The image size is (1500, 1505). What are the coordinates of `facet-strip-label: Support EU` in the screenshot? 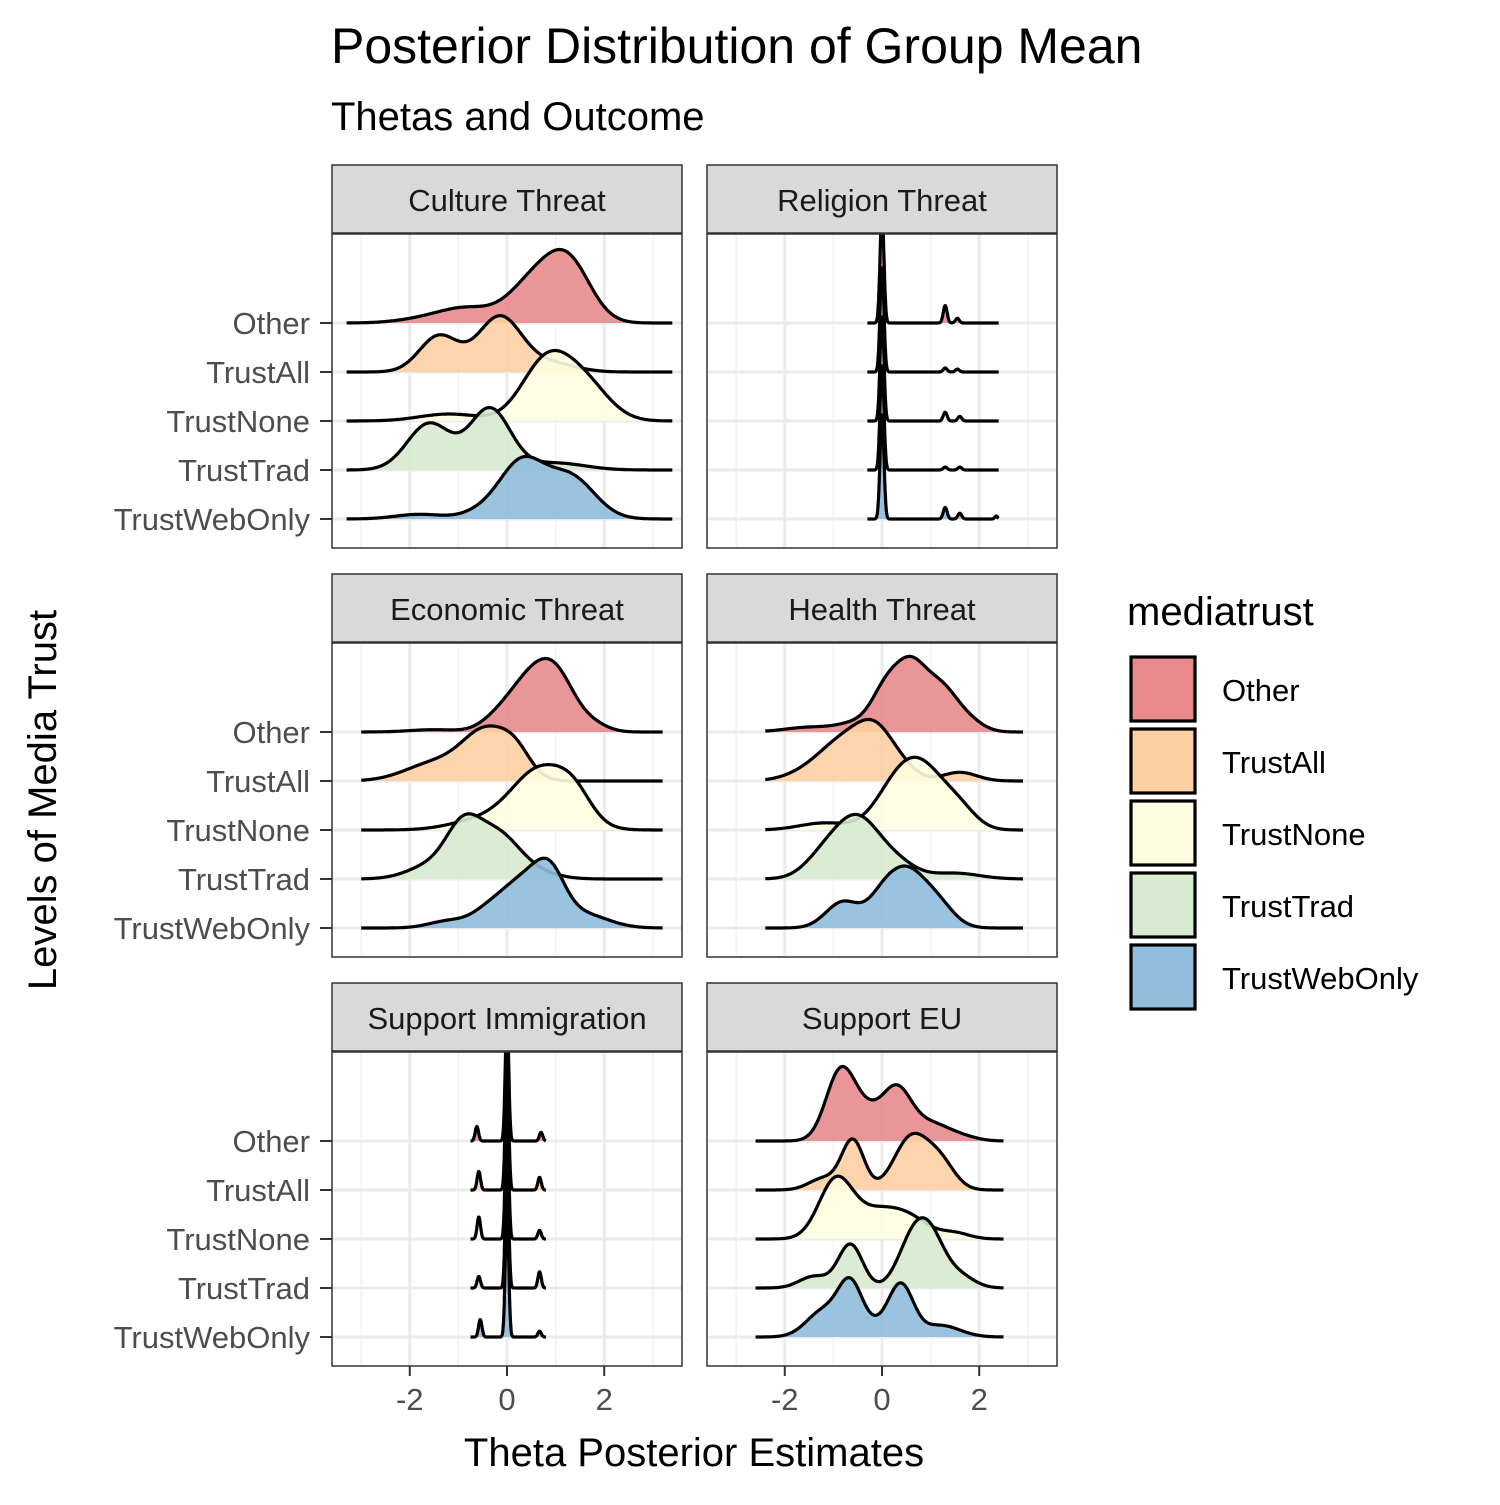 It's located at (882, 1018).